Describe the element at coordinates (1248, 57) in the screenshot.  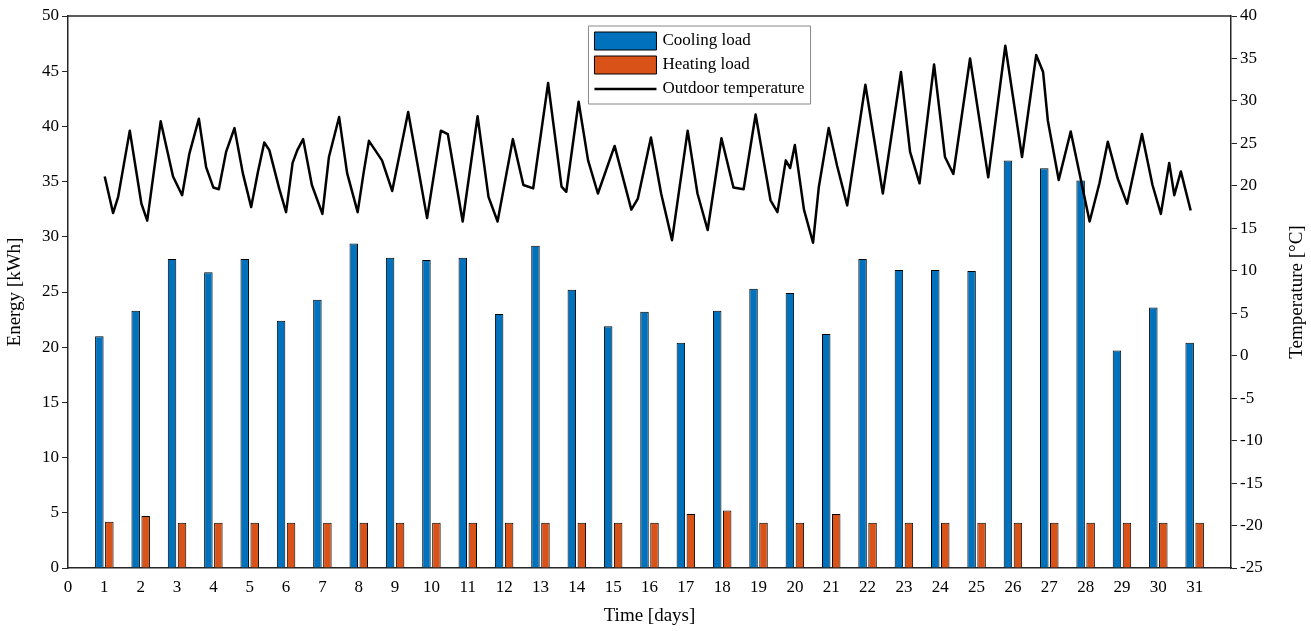
I see `y2-tick-label: 35` at that location.